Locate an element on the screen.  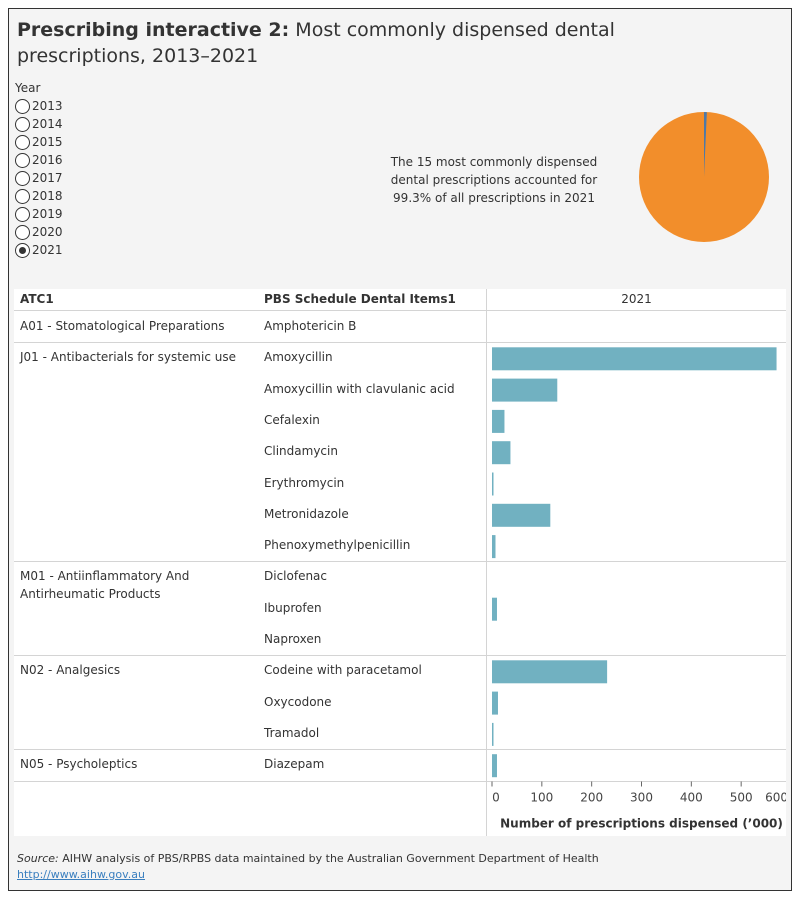
axis-tick-label: 200 is located at coordinates (591, 798).